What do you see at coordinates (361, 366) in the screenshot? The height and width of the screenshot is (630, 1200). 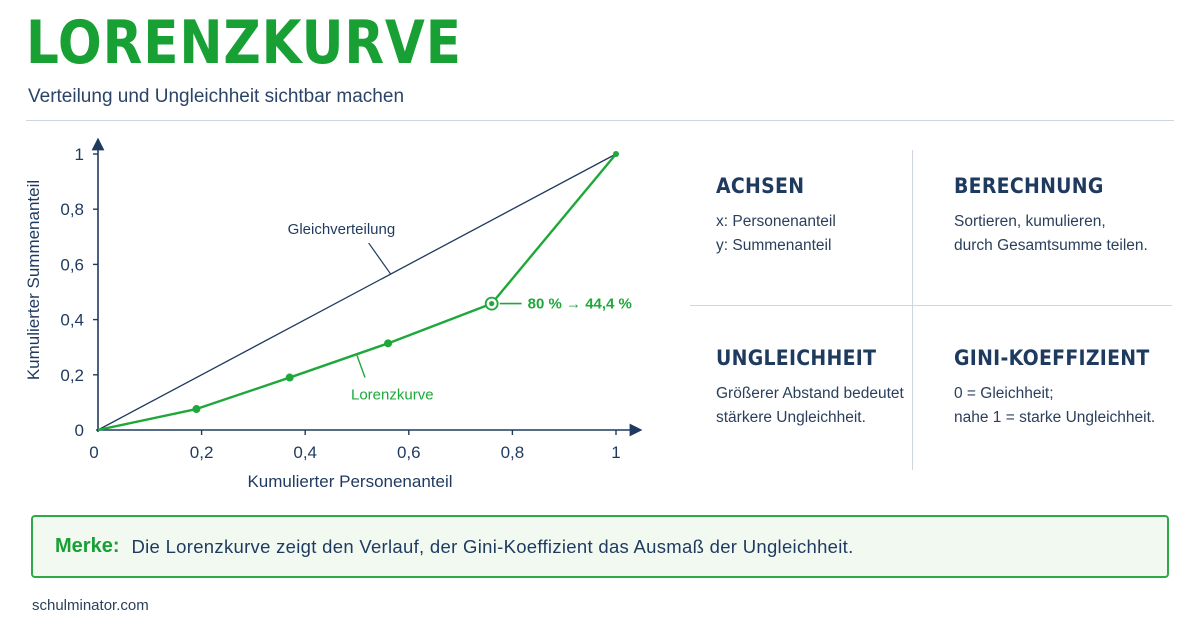 I see `lorenz-label-leader` at bounding box center [361, 366].